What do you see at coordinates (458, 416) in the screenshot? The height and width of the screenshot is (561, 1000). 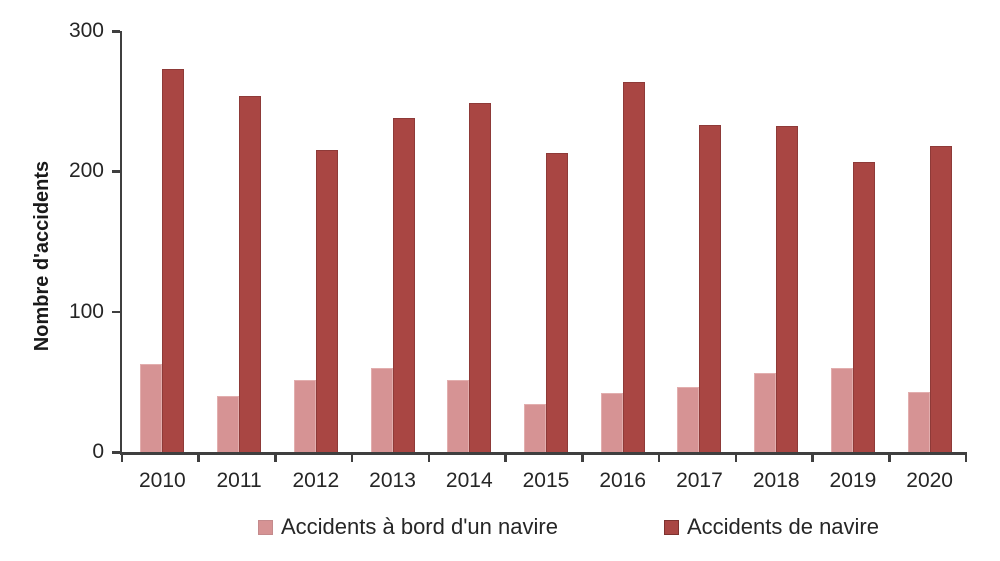 I see `bar-accidents-a-bord-d-un-navire-2014` at bounding box center [458, 416].